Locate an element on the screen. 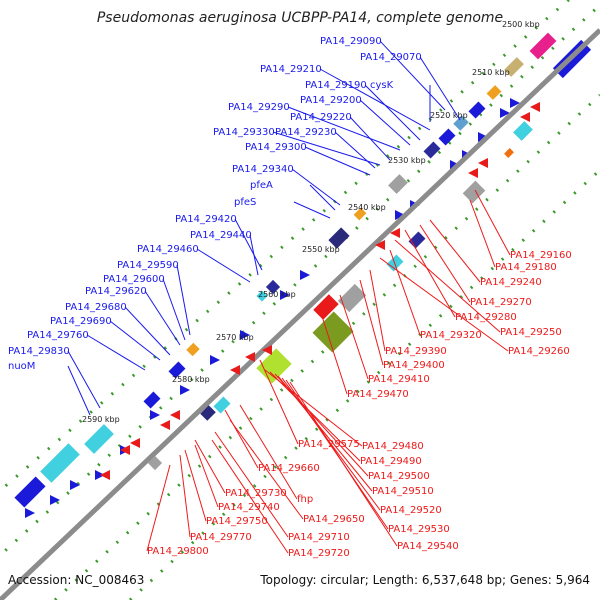 Image resolution: width=600 pixels, height=600 pixels. upper-gene-label: PA14_29440 is located at coordinates (221, 235).